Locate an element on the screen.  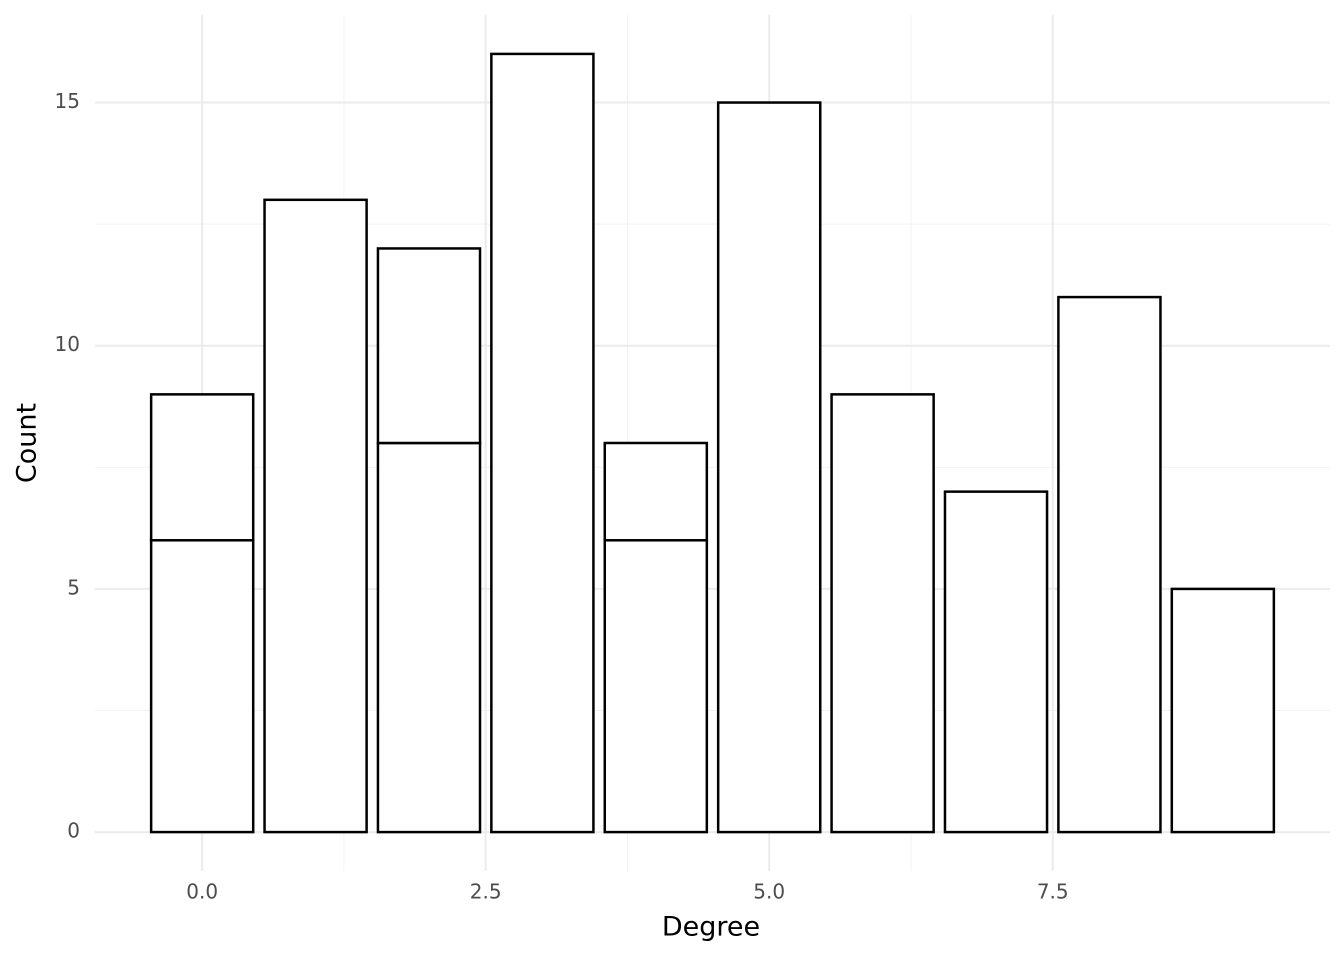
y-tick-label: 0 is located at coordinates (73, 831).